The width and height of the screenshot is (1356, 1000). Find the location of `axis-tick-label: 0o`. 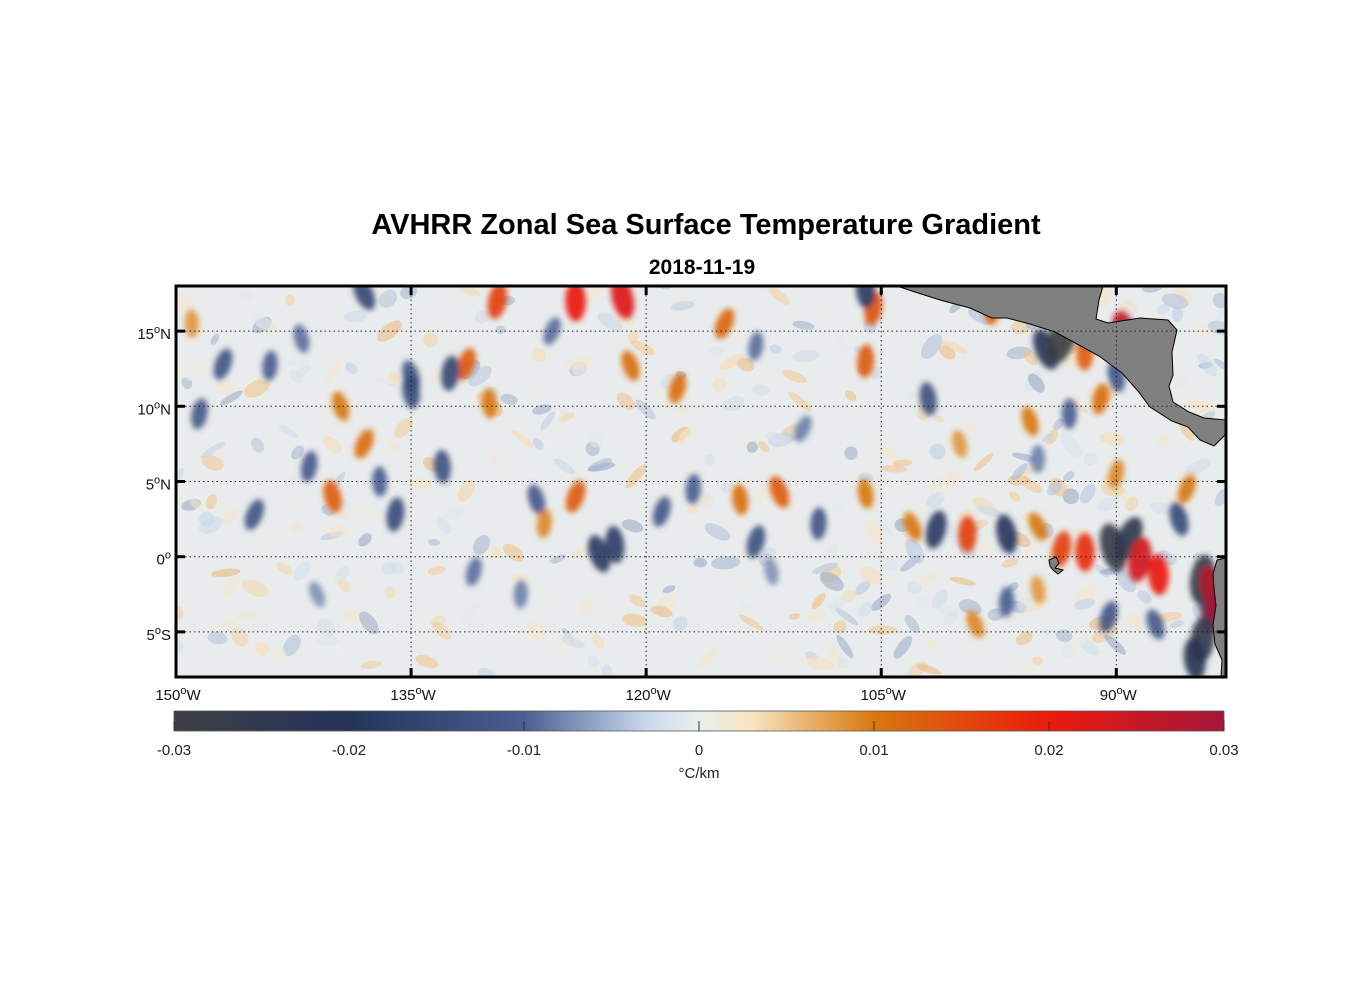

axis-tick-label: 0o is located at coordinates (164, 559).